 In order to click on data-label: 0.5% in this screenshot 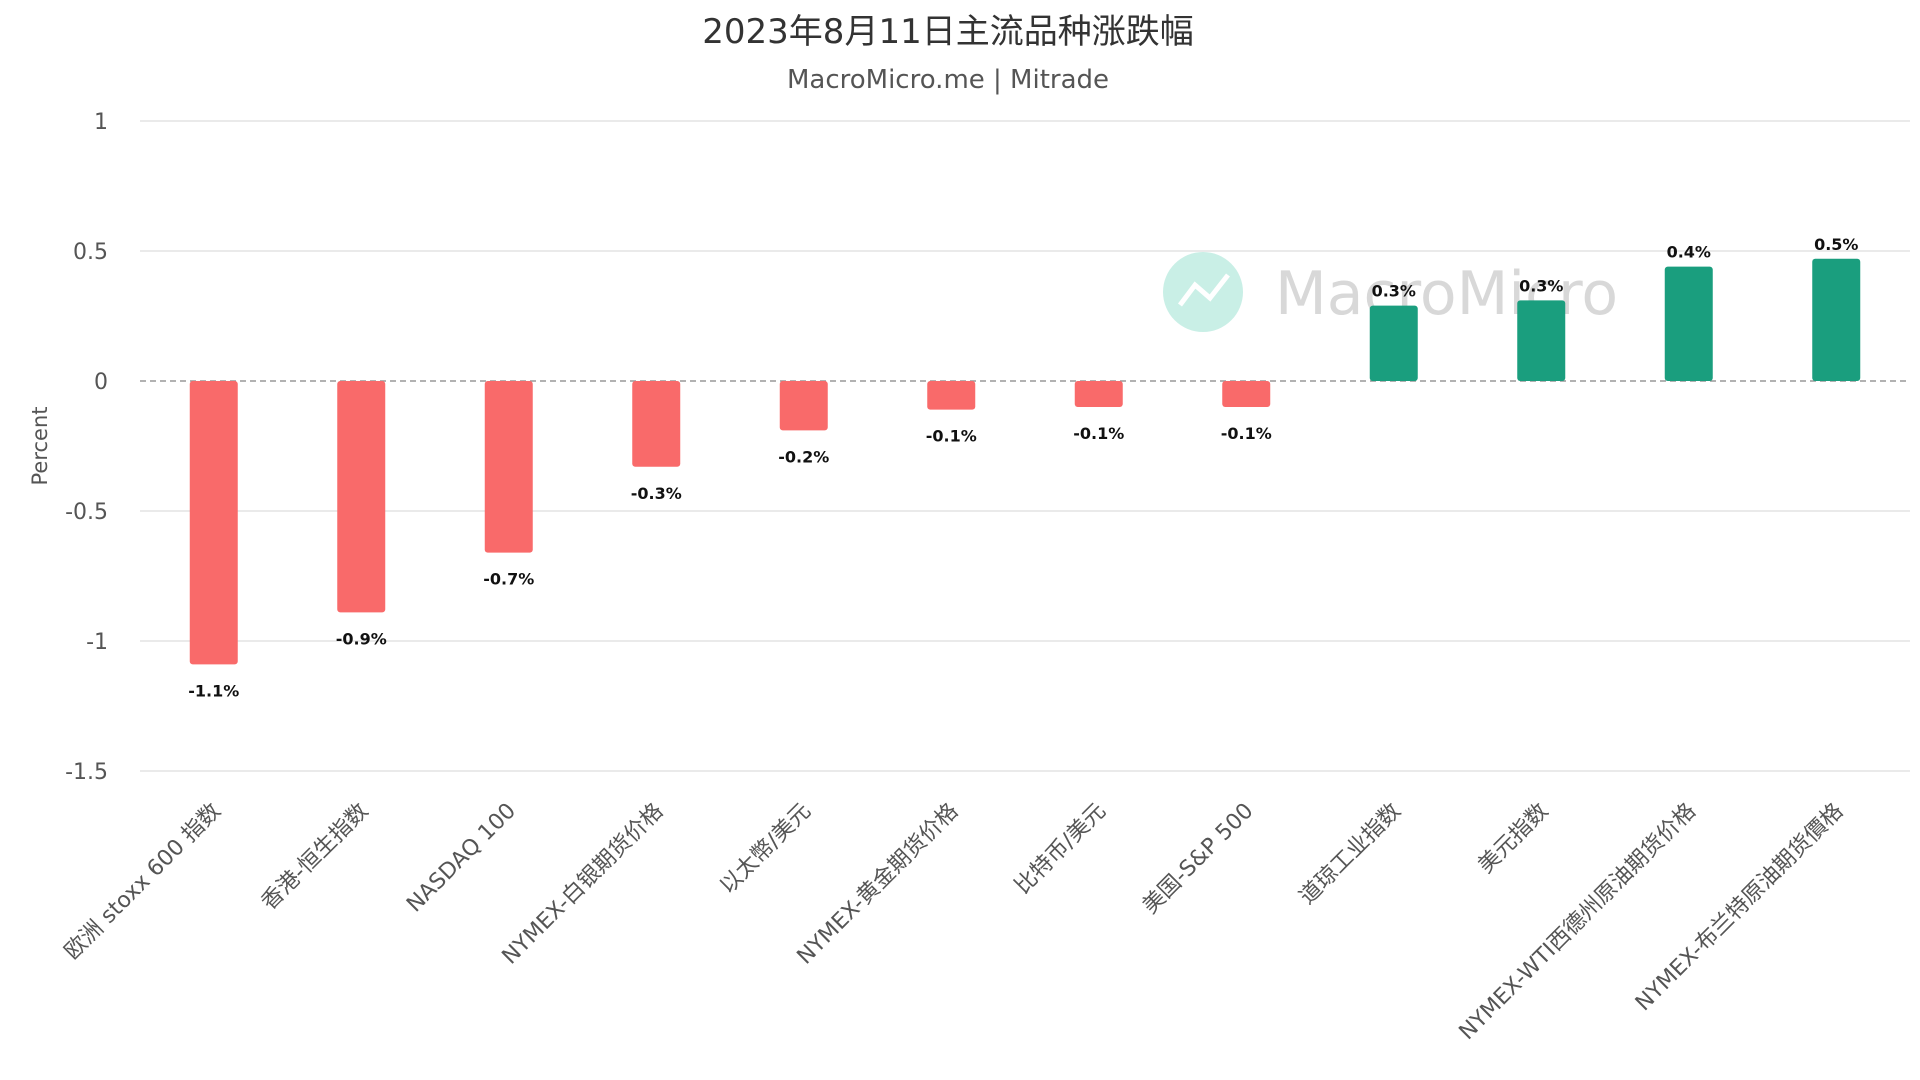, I will do `click(1836, 244)`.